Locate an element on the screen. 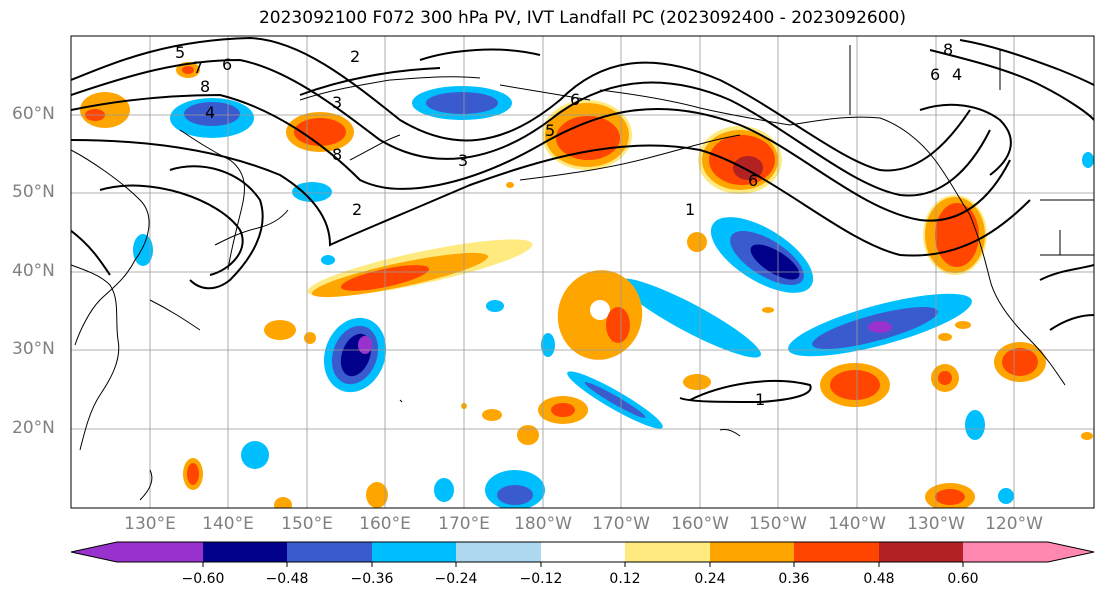 The image size is (1105, 601). colorbar-extend-low is located at coordinates (94, 552).